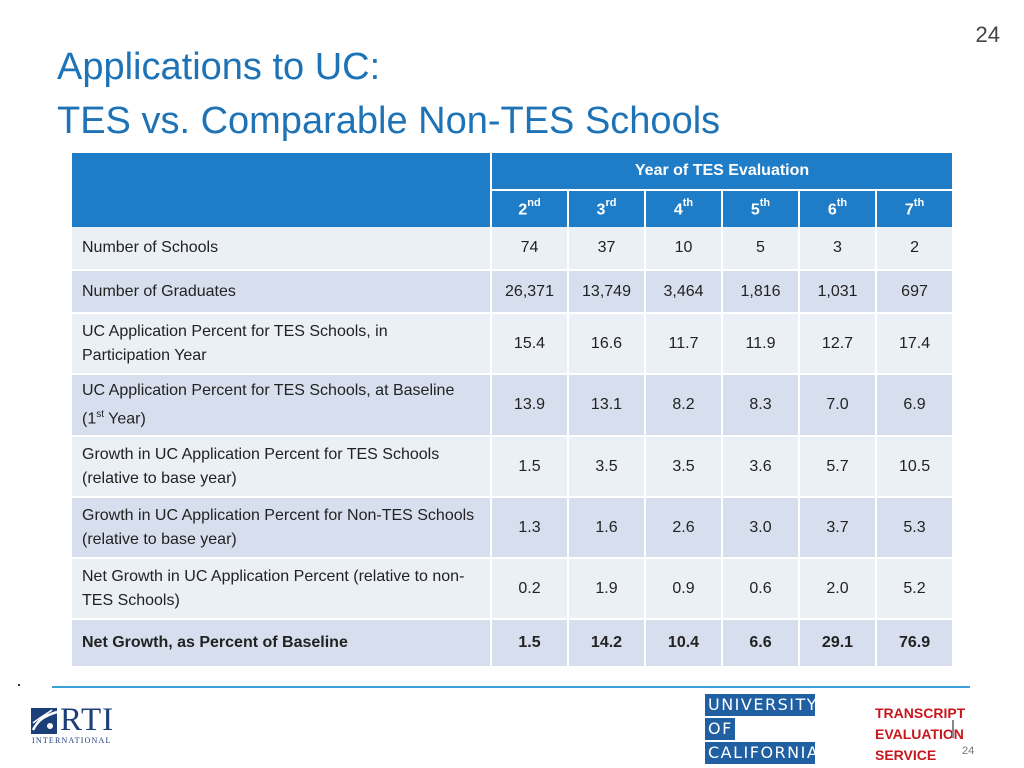  I want to click on table-cell: 11.9, so click(760, 343).